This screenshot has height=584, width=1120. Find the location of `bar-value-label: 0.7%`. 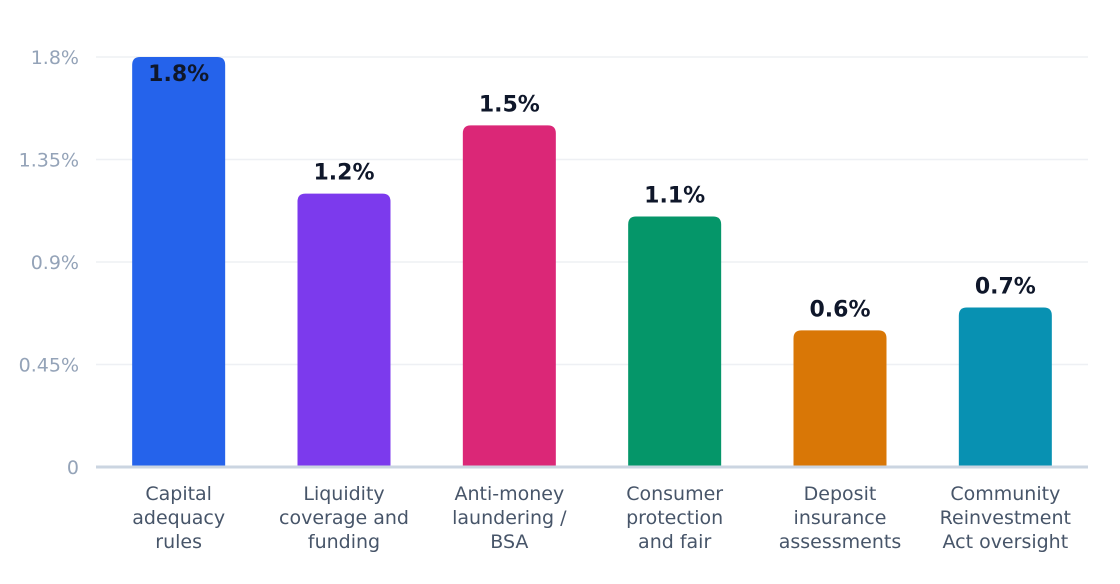

bar-value-label: 0.7% is located at coordinates (1005, 287).